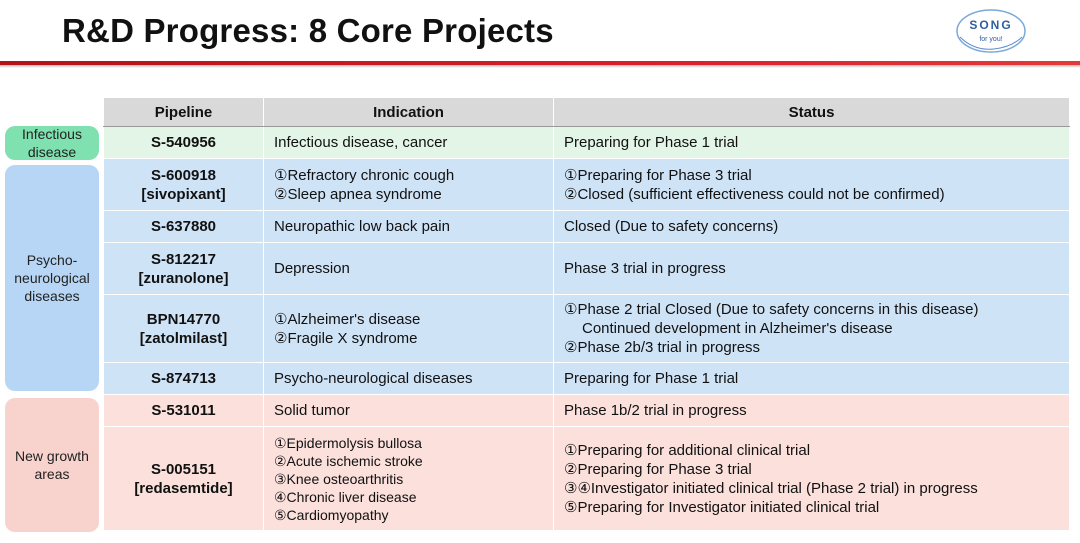 The height and width of the screenshot is (543, 1080). I want to click on pipeline-cell: S-005151 [redasemtide], so click(183, 478).